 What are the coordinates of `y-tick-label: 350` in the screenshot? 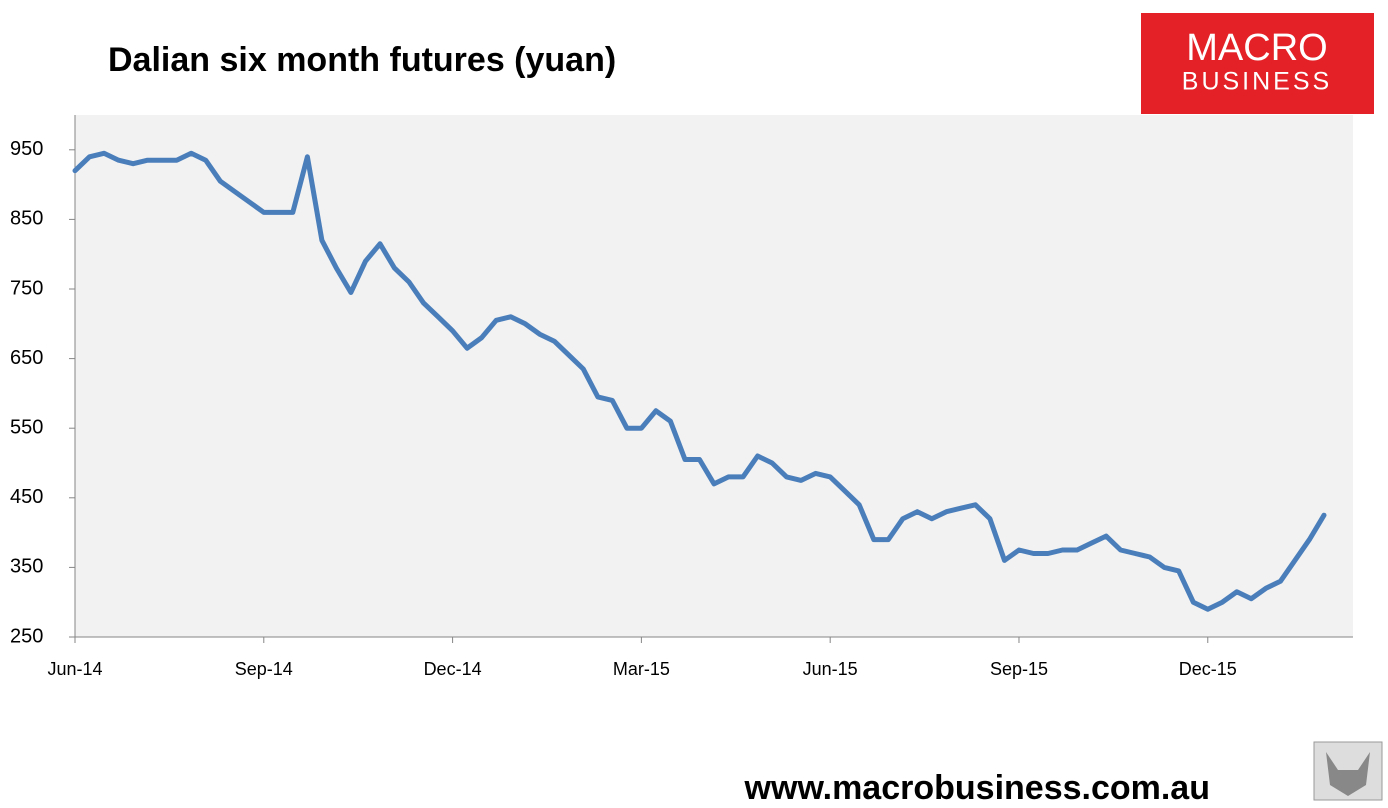 It's located at (26, 567).